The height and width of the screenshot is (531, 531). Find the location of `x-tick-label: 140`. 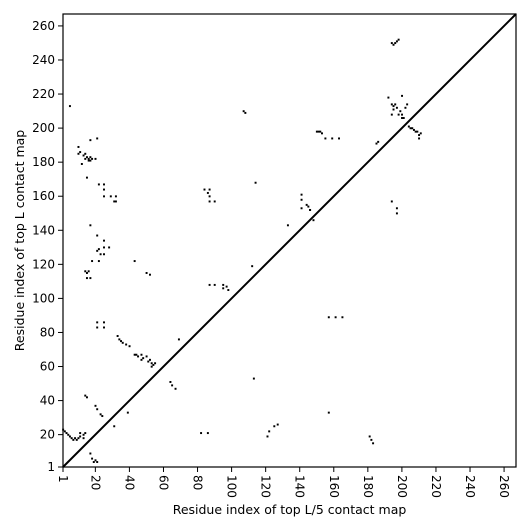

x-tick-label: 140 is located at coordinates (300, 486).